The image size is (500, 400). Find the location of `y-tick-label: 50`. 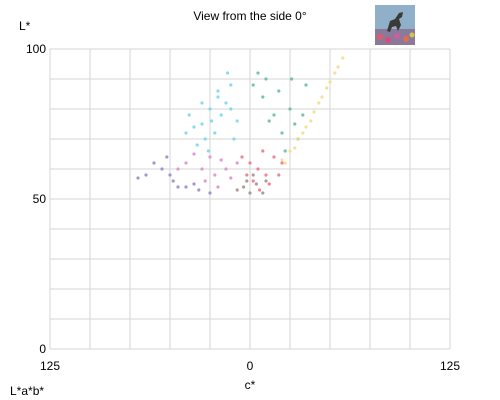

y-tick-label: 50 is located at coordinates (40, 199).